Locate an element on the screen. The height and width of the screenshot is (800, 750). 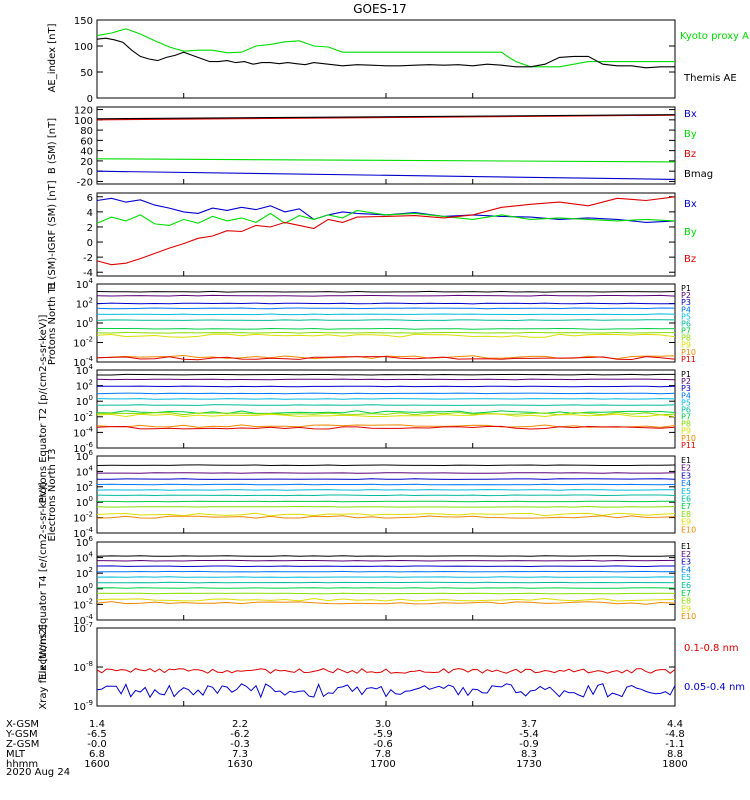
legend-e9: E9 is located at coordinates (686, 522).